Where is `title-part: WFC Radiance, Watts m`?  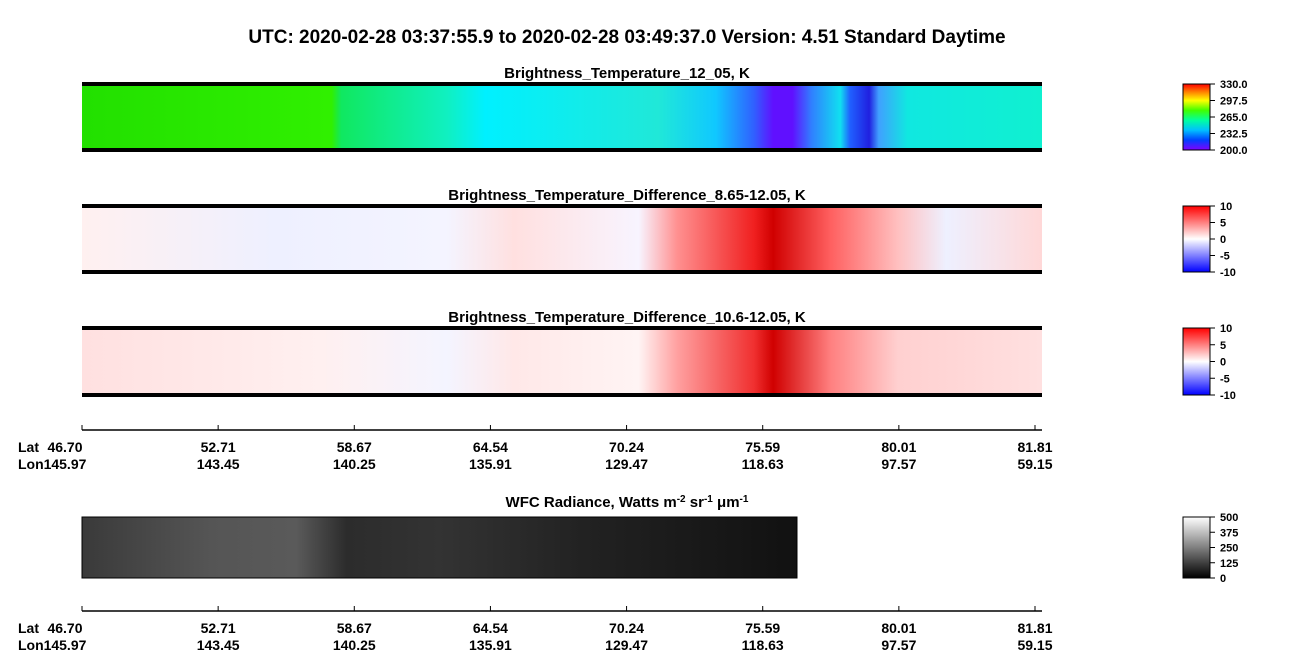 title-part: WFC Radiance, Watts m is located at coordinates (591, 502).